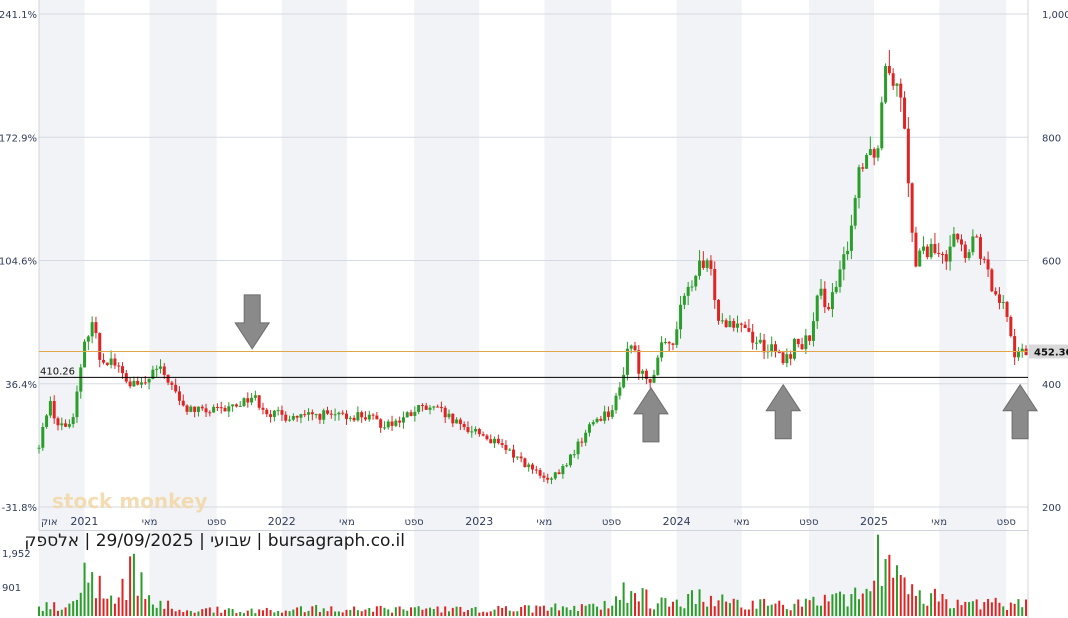 The width and height of the screenshot is (1068, 618). I want to click on month-band, so click(447, 309).